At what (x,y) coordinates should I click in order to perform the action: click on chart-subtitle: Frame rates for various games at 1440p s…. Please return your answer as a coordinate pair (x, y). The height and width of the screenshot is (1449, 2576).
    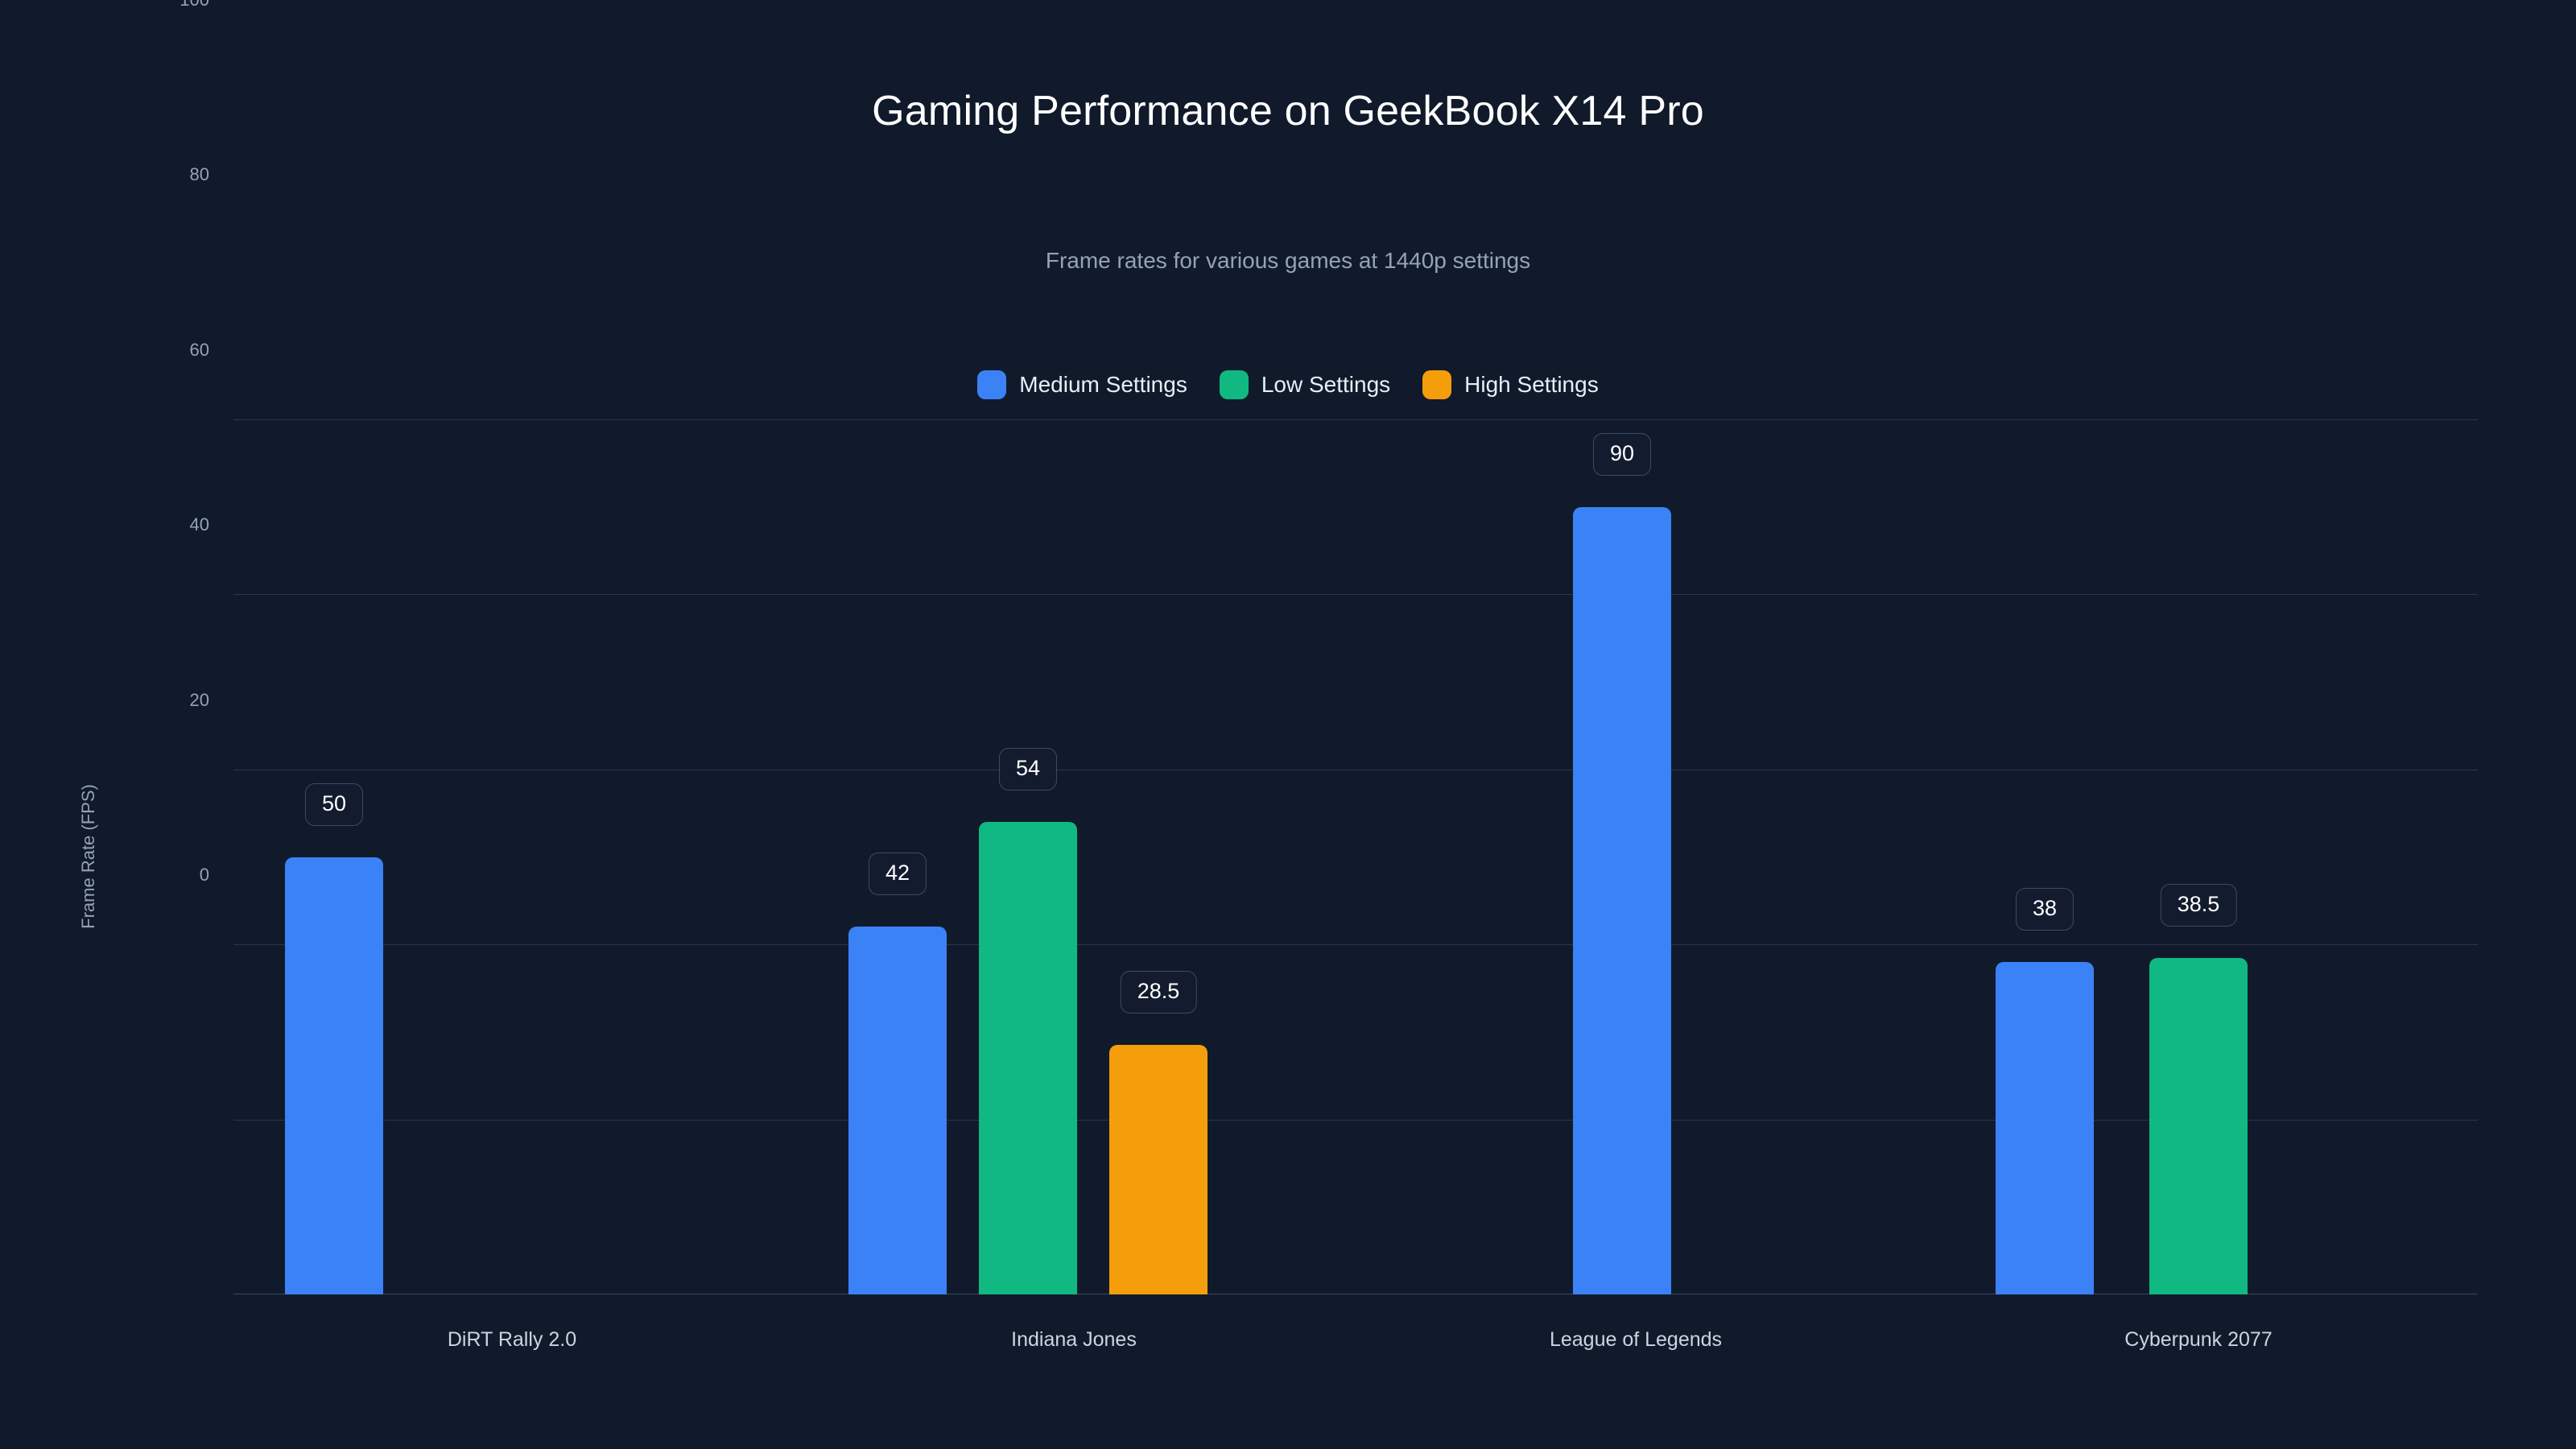
    Looking at the image, I should click on (1288, 260).